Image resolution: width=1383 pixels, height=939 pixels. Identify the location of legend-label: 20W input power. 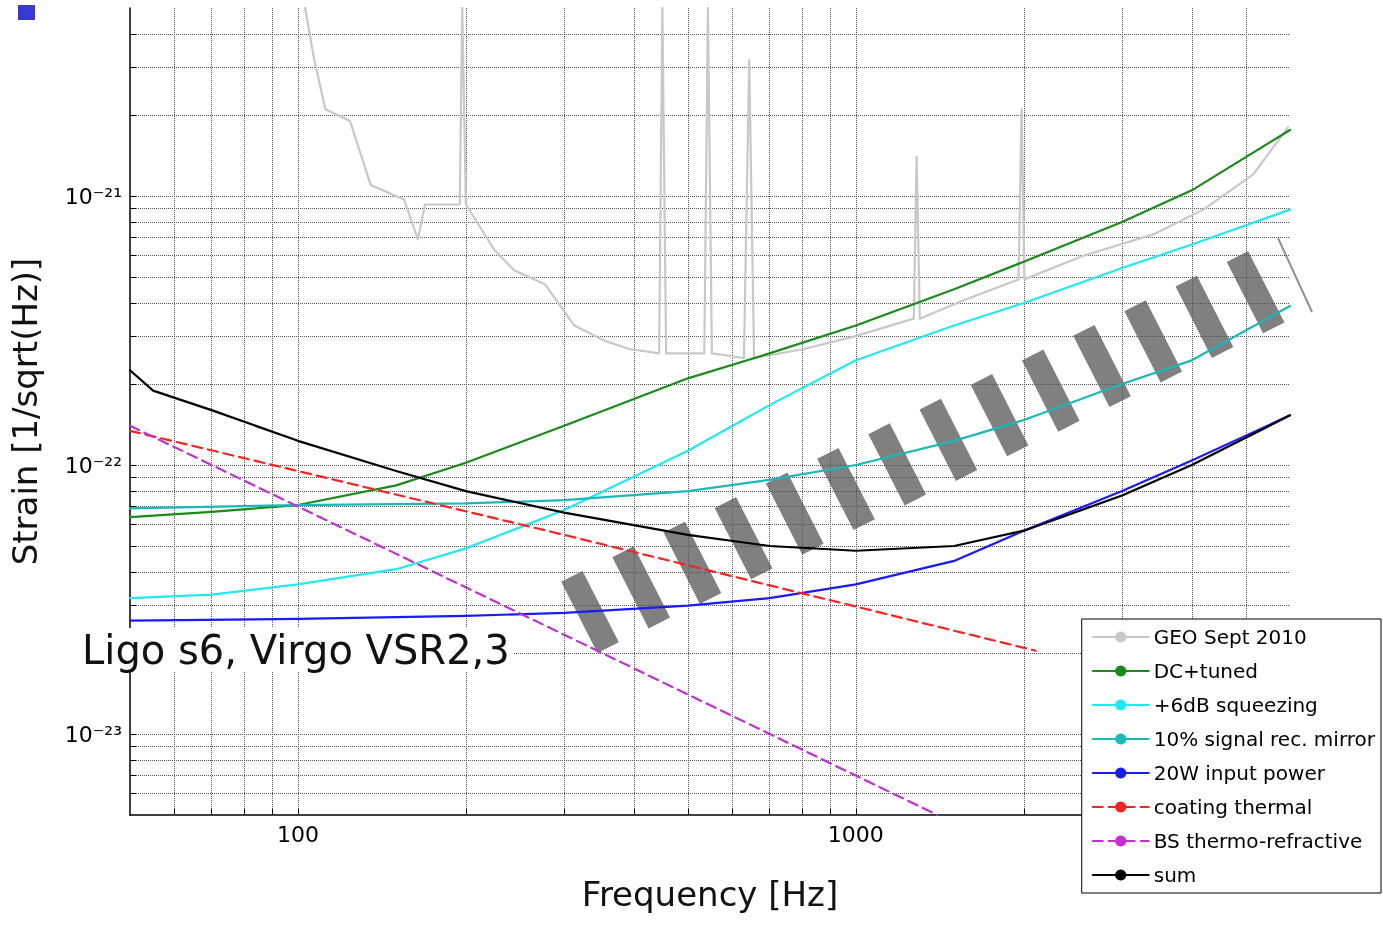
(1239, 773).